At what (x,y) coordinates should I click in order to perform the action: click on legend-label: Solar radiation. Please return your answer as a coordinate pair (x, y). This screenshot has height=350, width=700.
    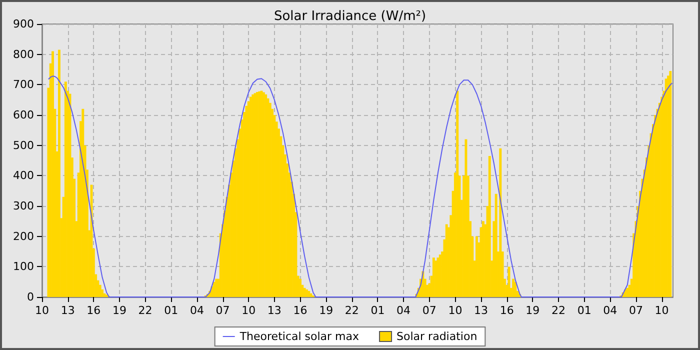
    Looking at the image, I should click on (437, 336).